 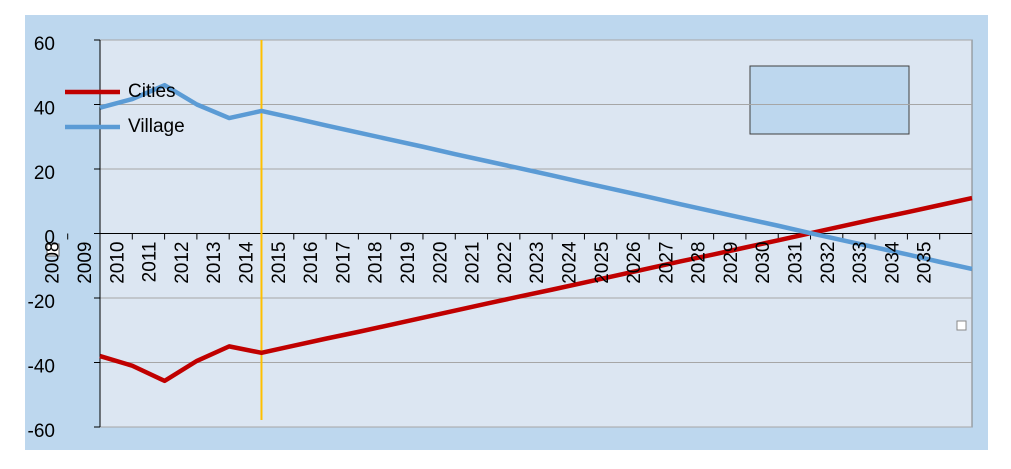 I want to click on x-tick-label: 2035, so click(x=925, y=263).